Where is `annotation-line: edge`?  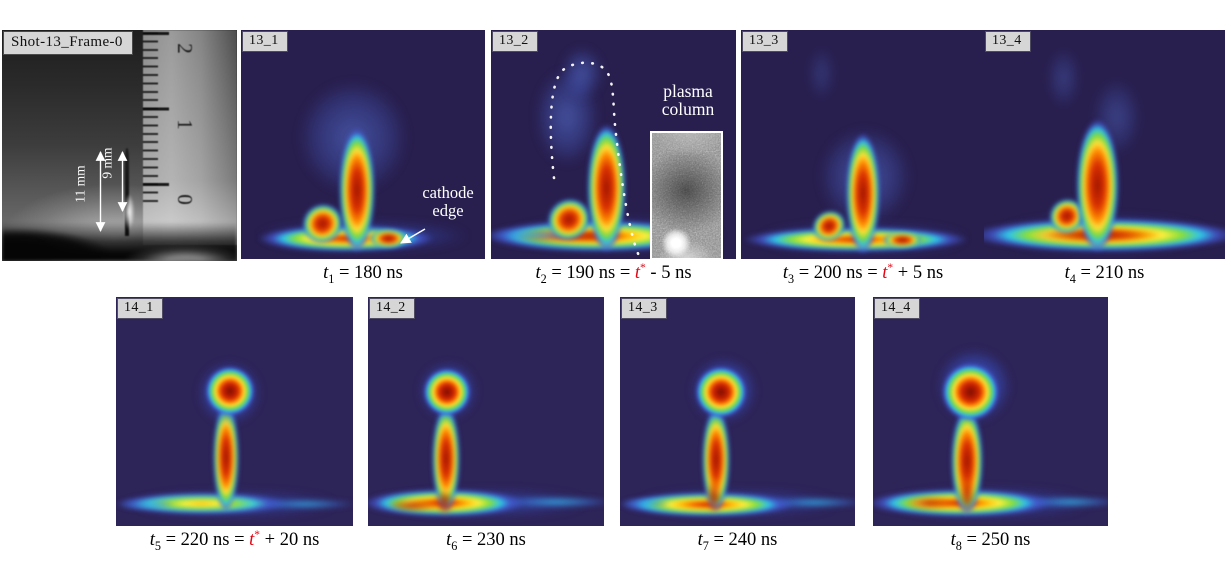 annotation-line: edge is located at coordinates (448, 210).